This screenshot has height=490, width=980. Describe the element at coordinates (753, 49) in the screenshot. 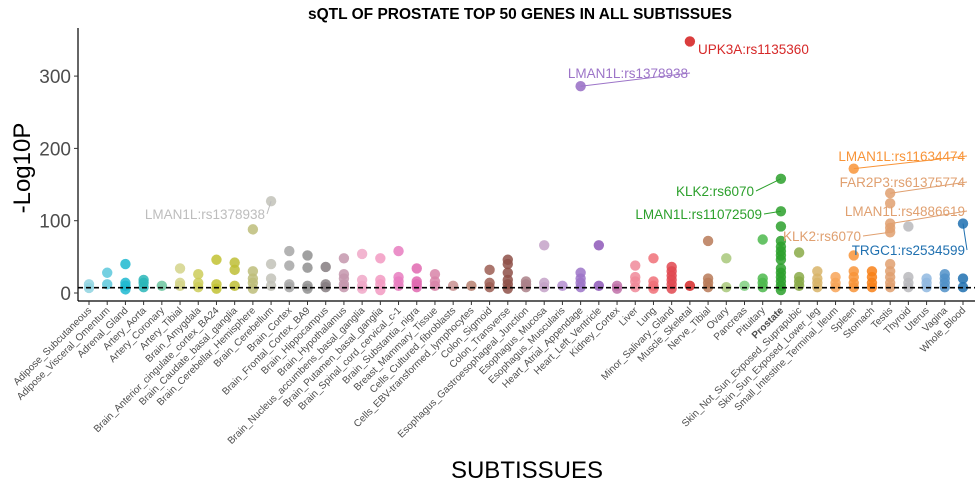

I see `annotation-label: UPK3A:rs1135360` at that location.